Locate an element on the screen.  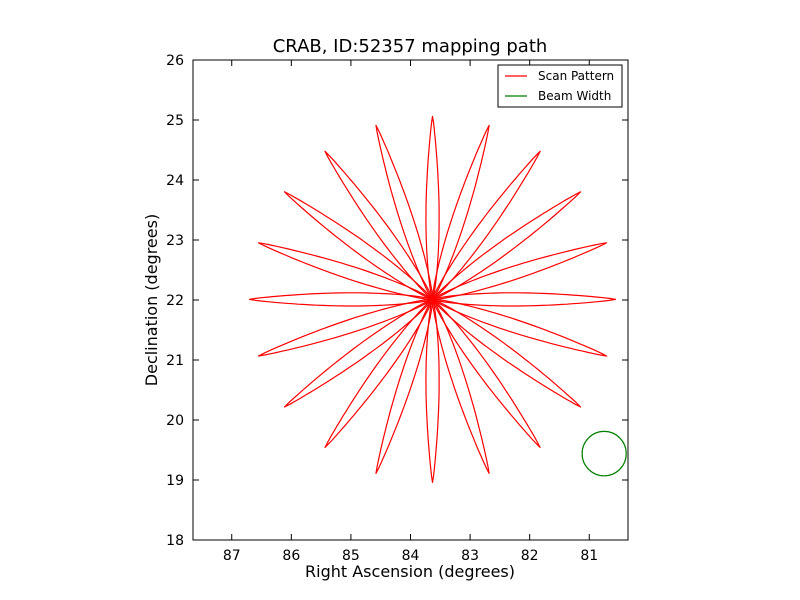
y-tick-label: 18 is located at coordinates (175, 541).